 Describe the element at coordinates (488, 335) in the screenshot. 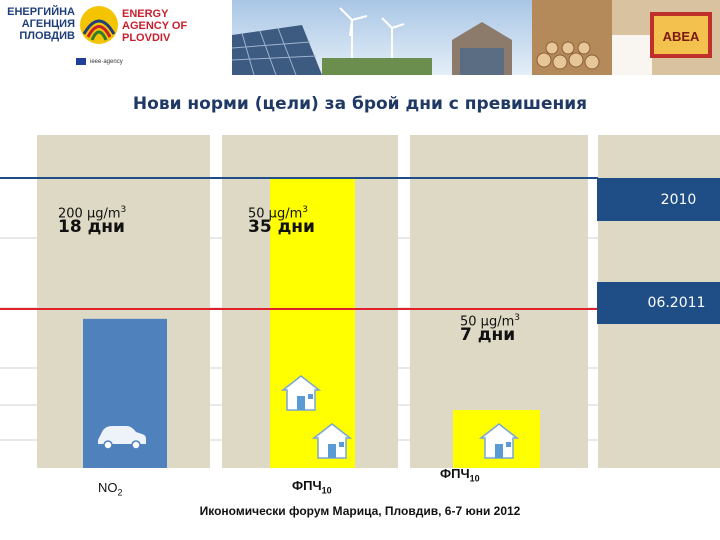

I see `days-pm10-b: 7 дни` at that location.